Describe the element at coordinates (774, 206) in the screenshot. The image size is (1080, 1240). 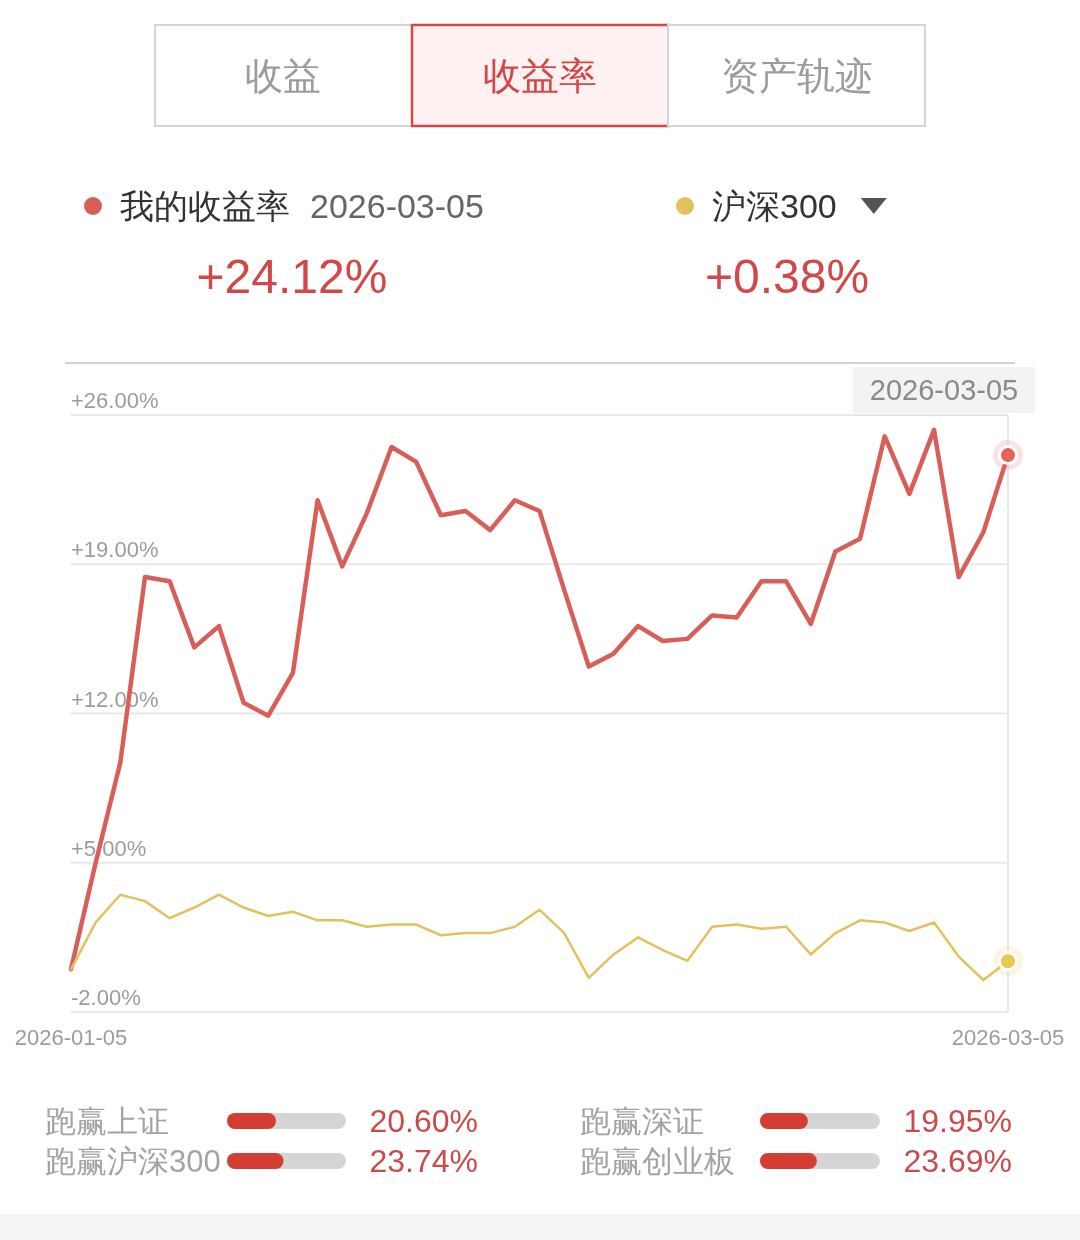
I see `legend-label: 沪深300` at that location.